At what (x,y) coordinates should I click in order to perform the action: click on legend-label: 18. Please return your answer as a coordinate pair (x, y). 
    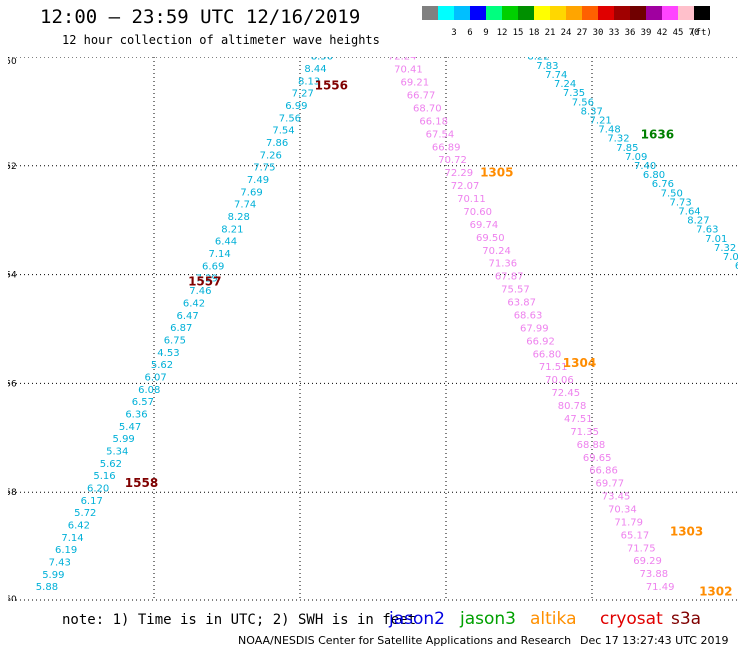
    Looking at the image, I should click on (534, 33).